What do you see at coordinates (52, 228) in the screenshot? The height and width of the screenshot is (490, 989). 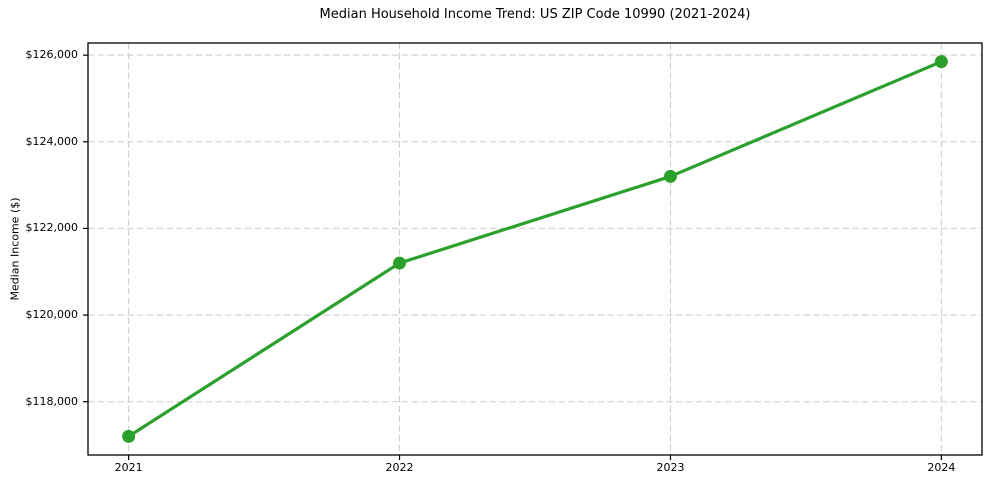 I see `y-tick-label: $122,000` at bounding box center [52, 228].